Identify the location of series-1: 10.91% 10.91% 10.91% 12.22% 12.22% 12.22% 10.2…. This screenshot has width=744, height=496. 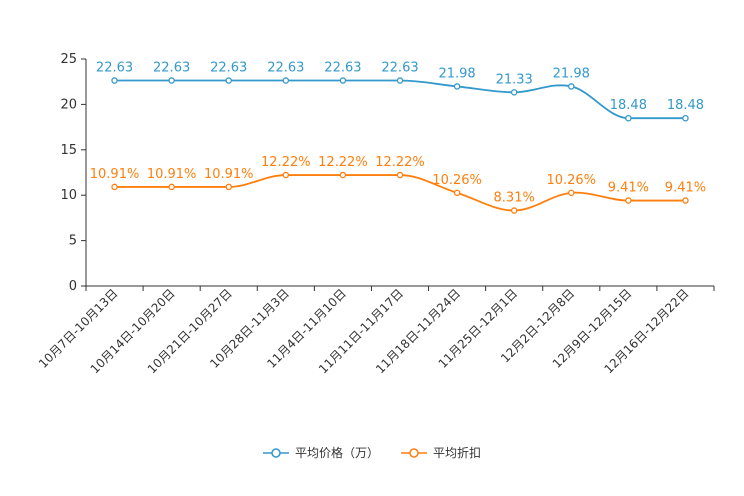
(398, 184).